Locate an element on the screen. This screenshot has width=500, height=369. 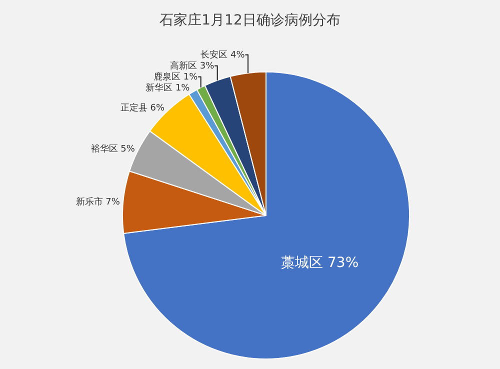
slice-label: 高新区 3% is located at coordinates (192, 66).